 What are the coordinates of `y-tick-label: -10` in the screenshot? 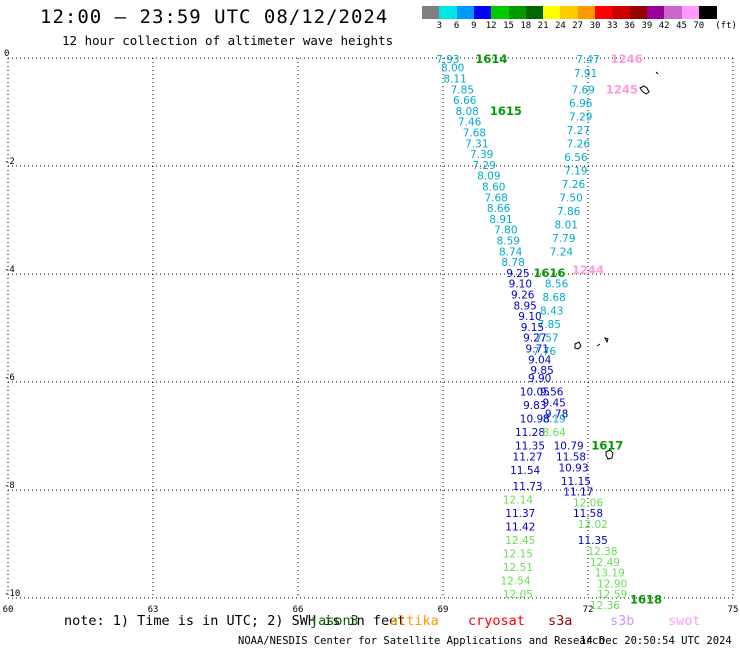 It's located at (12, 594).